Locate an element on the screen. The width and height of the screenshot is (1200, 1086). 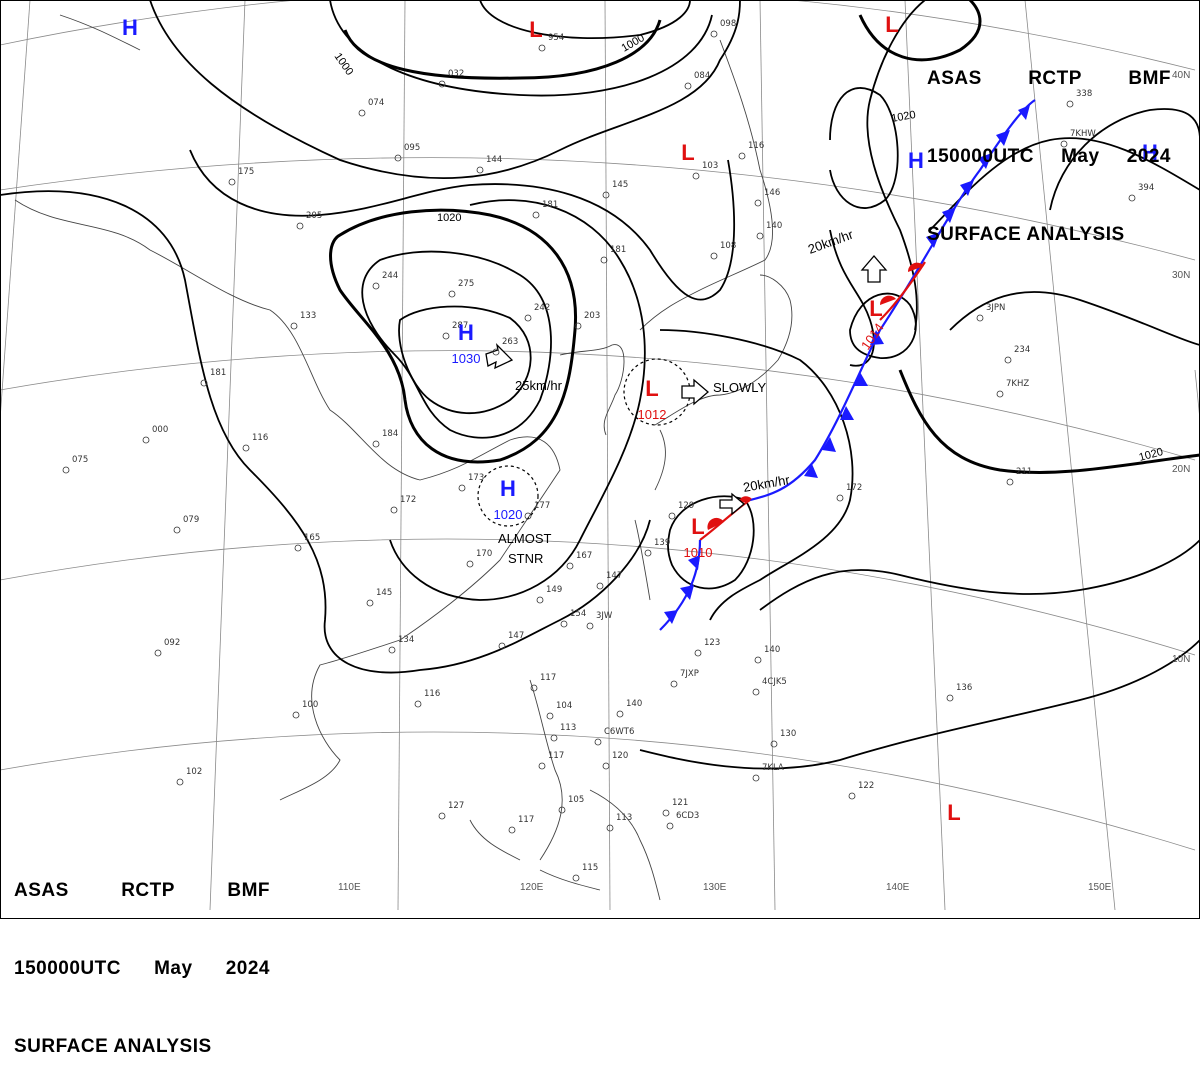
station-label: 184 is located at coordinates (390, 434).